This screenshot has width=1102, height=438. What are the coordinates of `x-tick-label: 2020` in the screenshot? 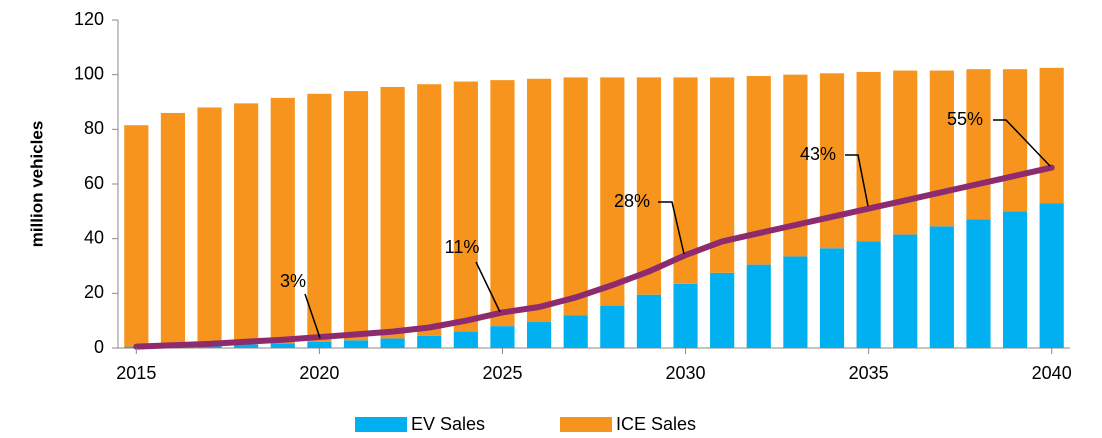 It's located at (319, 373).